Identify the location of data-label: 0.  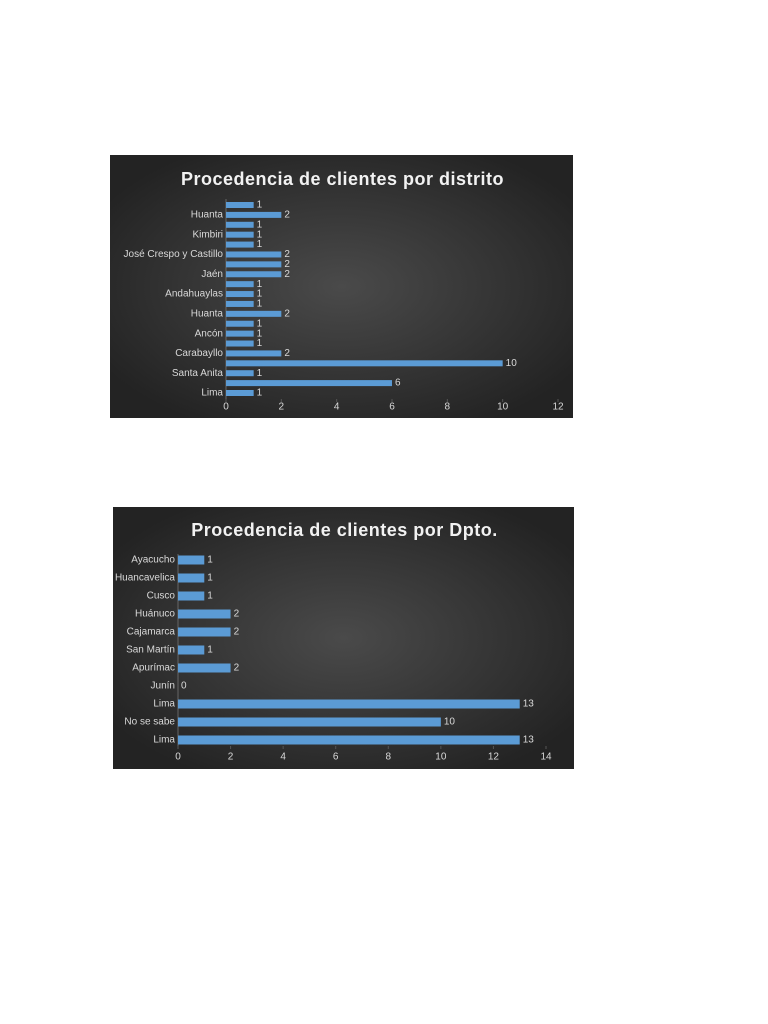
(184, 686).